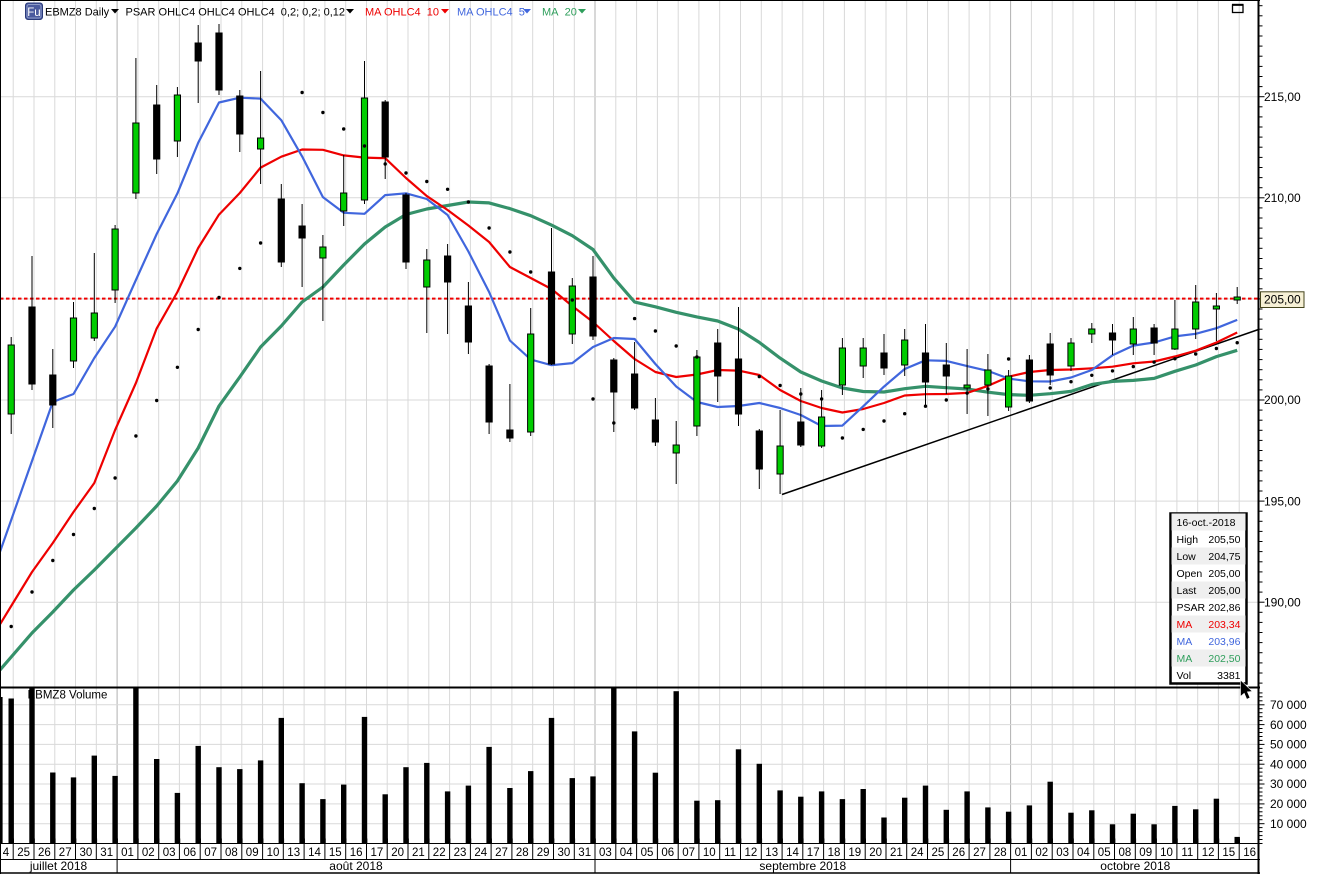 This screenshot has height=879, width=1323. I want to click on svg-text: 190,00, so click(1282, 602).